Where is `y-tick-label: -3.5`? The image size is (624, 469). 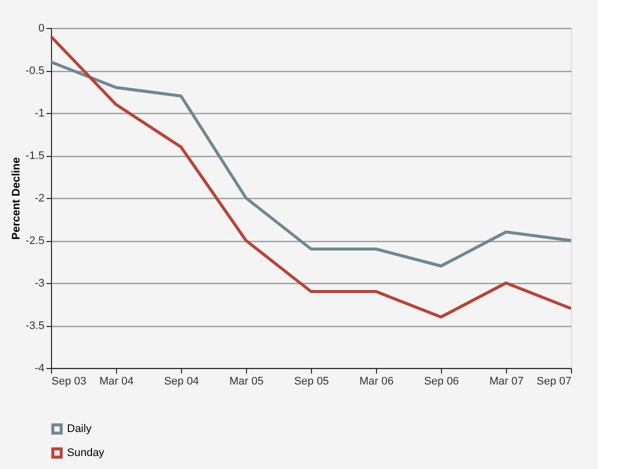
y-tick-label: -3.5 is located at coordinates (35, 326).